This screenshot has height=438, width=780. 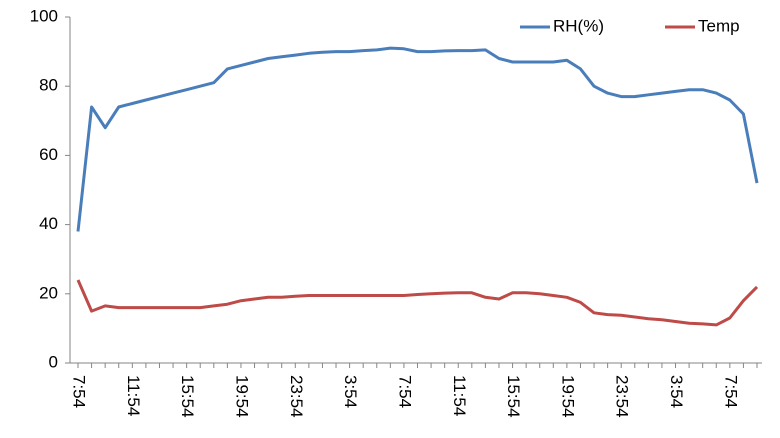 I want to click on y-tick-label: 60, so click(x=48, y=154).